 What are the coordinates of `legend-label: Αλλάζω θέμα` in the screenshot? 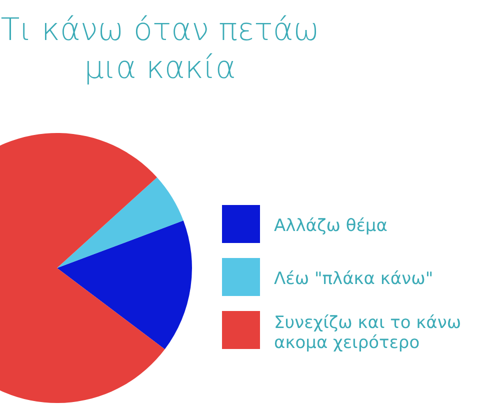 It's located at (331, 226).